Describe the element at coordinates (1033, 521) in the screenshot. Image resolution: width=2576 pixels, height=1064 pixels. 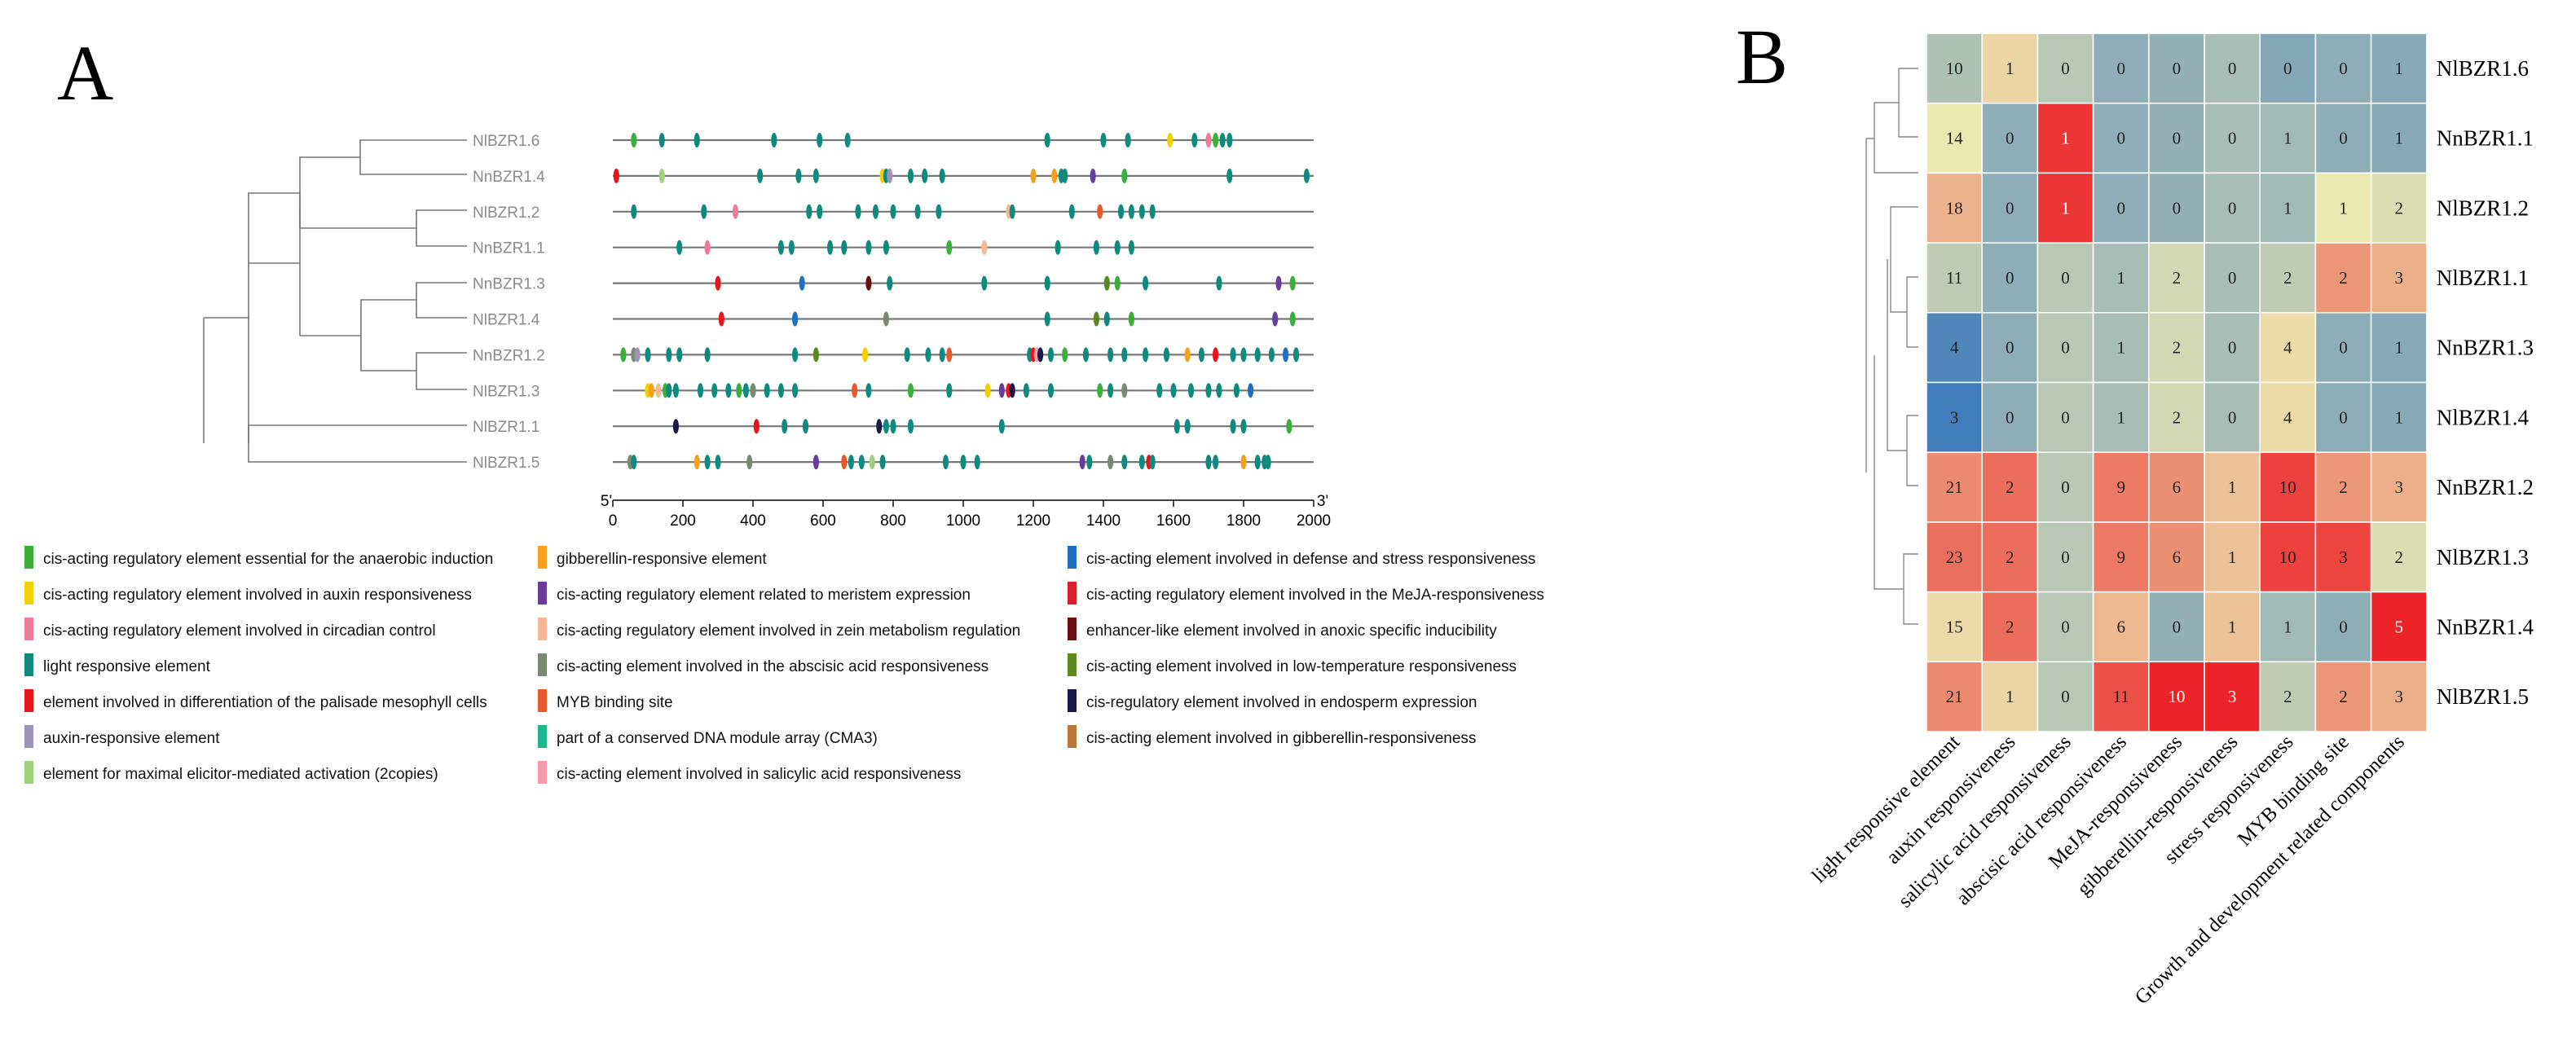
I see `x-tick-label: 1200` at that location.